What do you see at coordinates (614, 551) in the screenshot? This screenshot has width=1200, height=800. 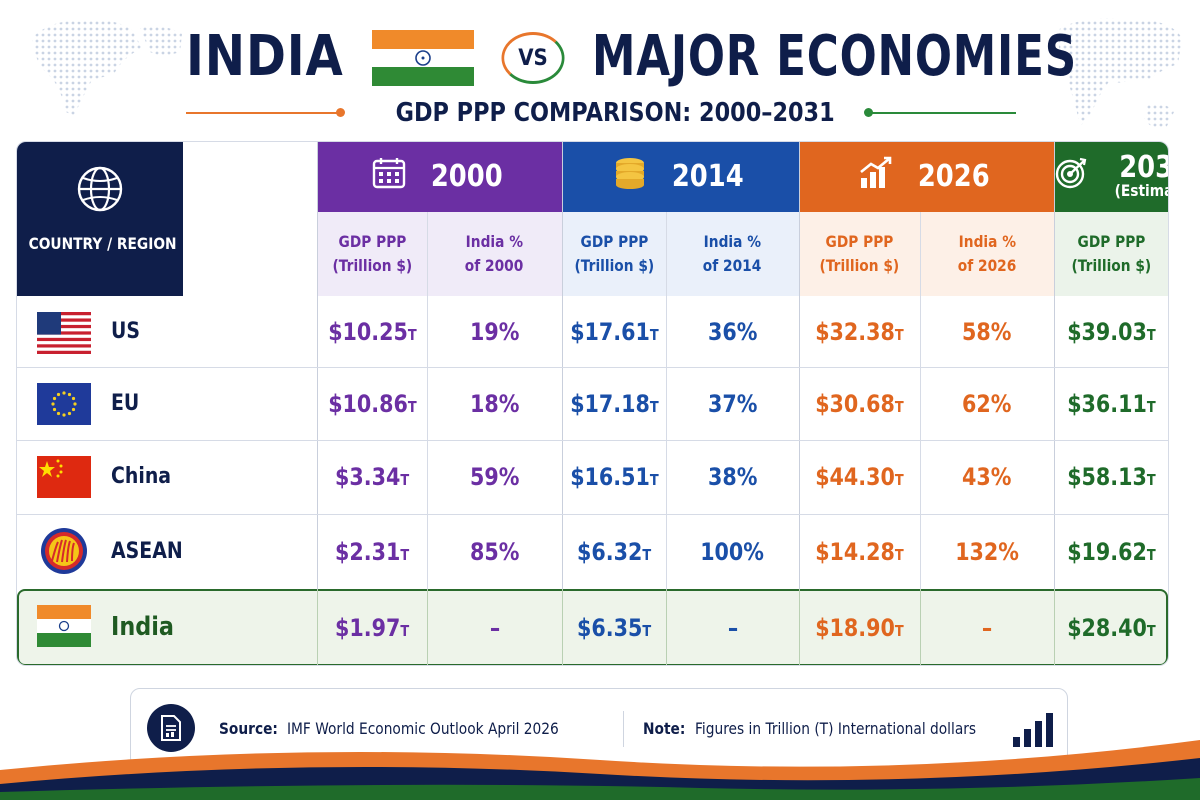 I see `gdp-value: $6.32T` at bounding box center [614, 551].